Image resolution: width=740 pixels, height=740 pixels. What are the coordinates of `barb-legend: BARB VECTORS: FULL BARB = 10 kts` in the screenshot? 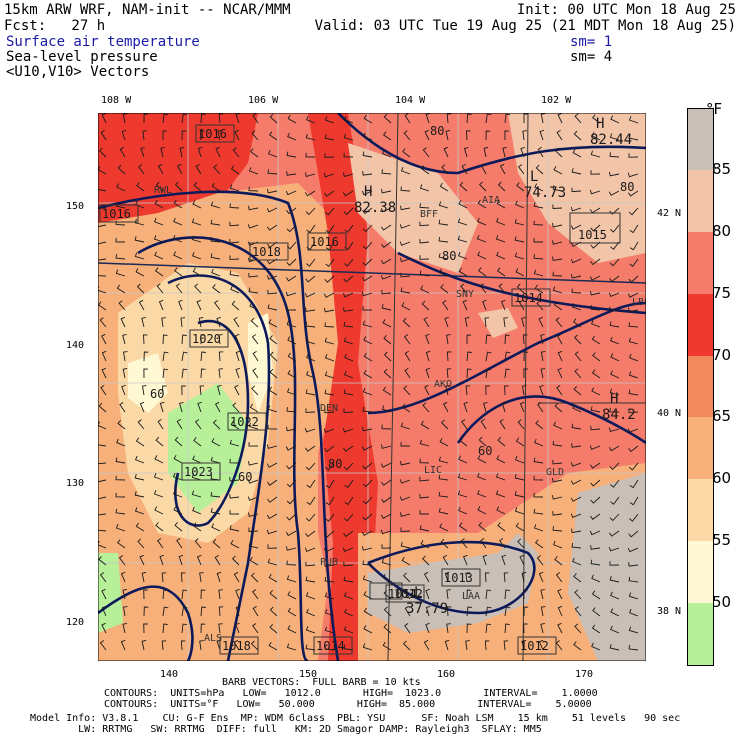 It's located at (321, 682).